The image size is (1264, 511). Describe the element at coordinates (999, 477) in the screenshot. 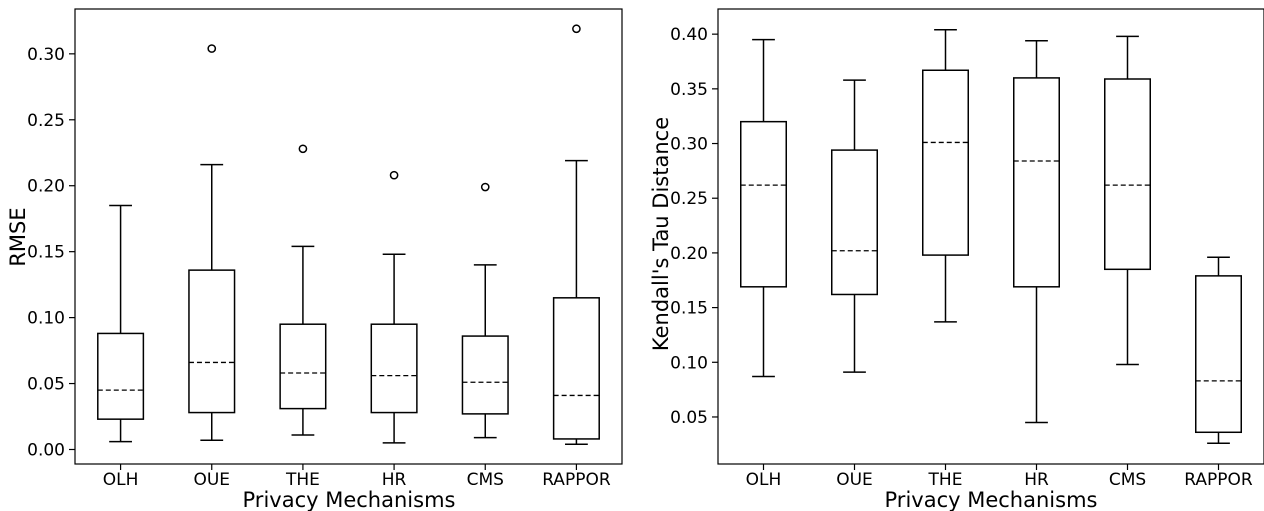

I see `kendall-tau-x-axis: OLH OUE THE HR CMS RAPPOR` at that location.